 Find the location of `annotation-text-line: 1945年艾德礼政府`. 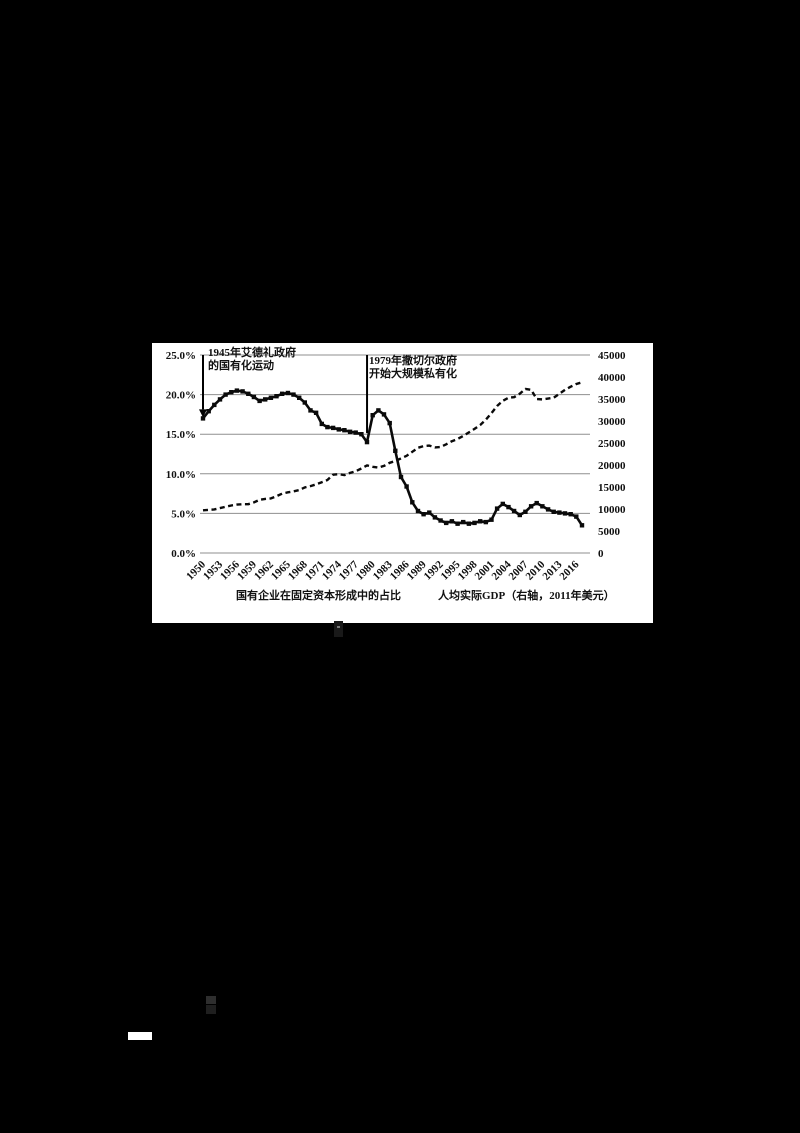

annotation-text-line: 1945年艾德礼政府 is located at coordinates (252, 353).